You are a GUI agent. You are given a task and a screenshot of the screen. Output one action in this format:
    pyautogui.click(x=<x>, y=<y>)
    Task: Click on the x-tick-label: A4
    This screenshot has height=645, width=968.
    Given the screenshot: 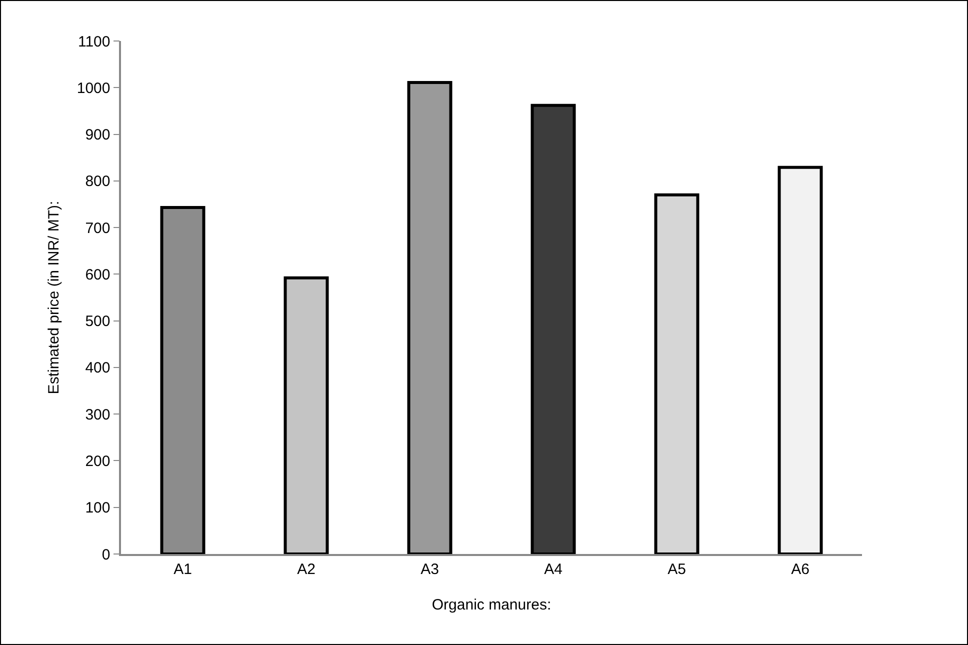 What is the action you would take?
    pyautogui.click(x=553, y=569)
    